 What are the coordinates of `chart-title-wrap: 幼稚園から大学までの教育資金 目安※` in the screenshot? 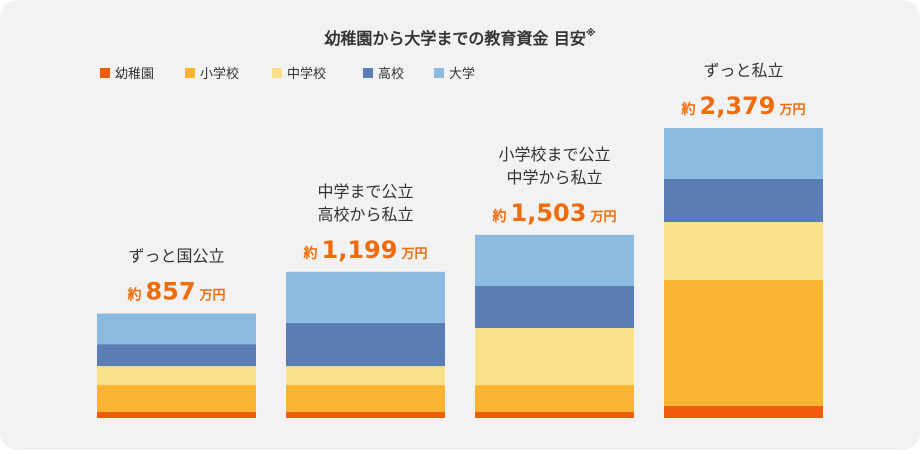 It's located at (459, 37).